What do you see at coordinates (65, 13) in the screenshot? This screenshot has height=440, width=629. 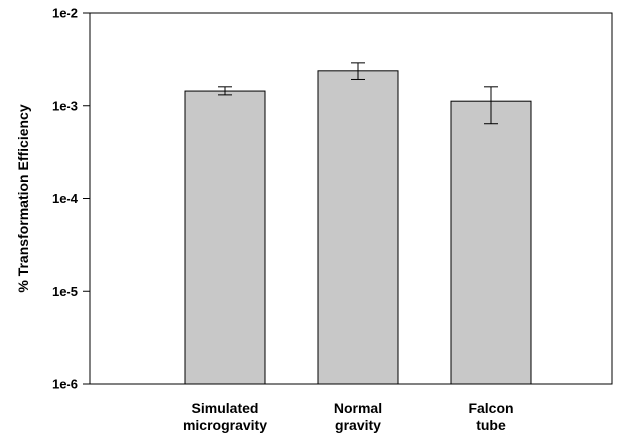 I see `y-tick-label: 1e-2` at bounding box center [65, 13].